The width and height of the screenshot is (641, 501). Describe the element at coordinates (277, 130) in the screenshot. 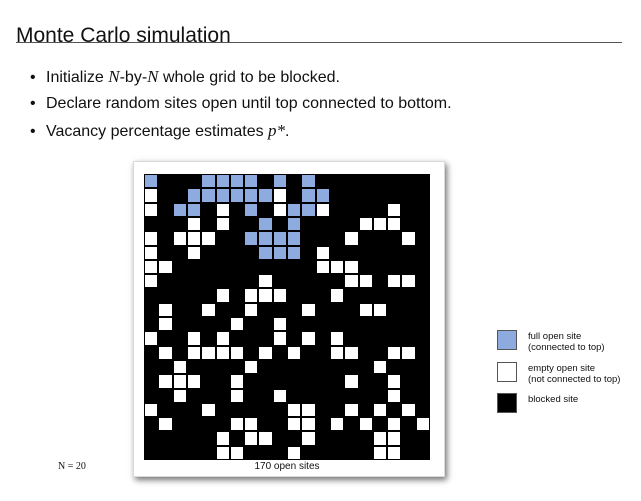

I see `math-symbol: p*` at that location.